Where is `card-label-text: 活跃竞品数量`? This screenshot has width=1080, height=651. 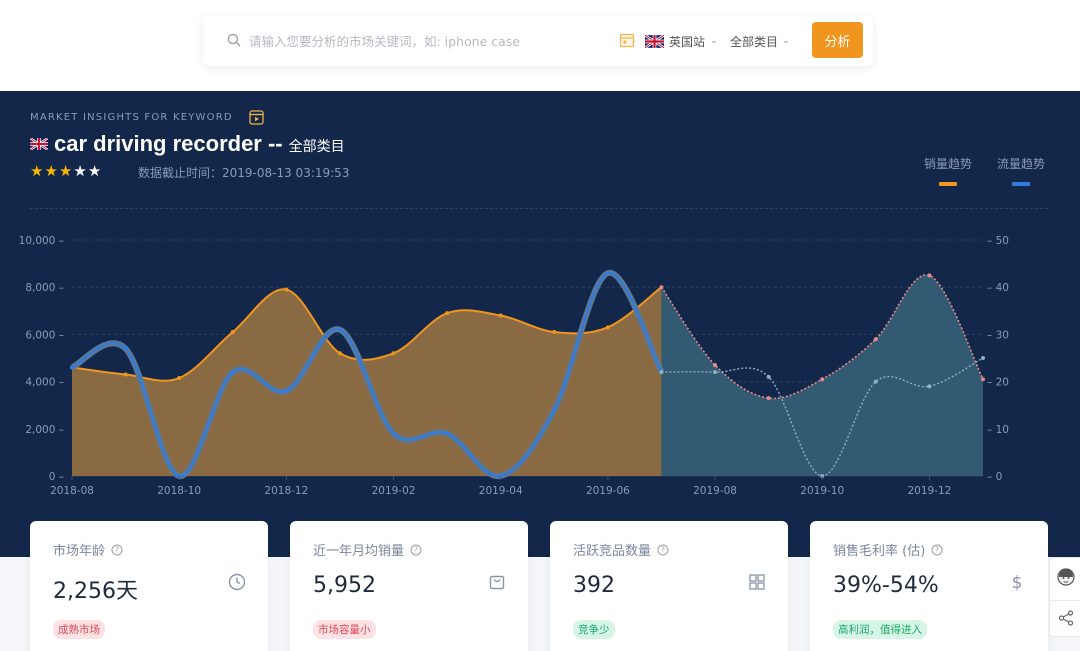
card-label-text: 活跃竞品数量 is located at coordinates (612, 551).